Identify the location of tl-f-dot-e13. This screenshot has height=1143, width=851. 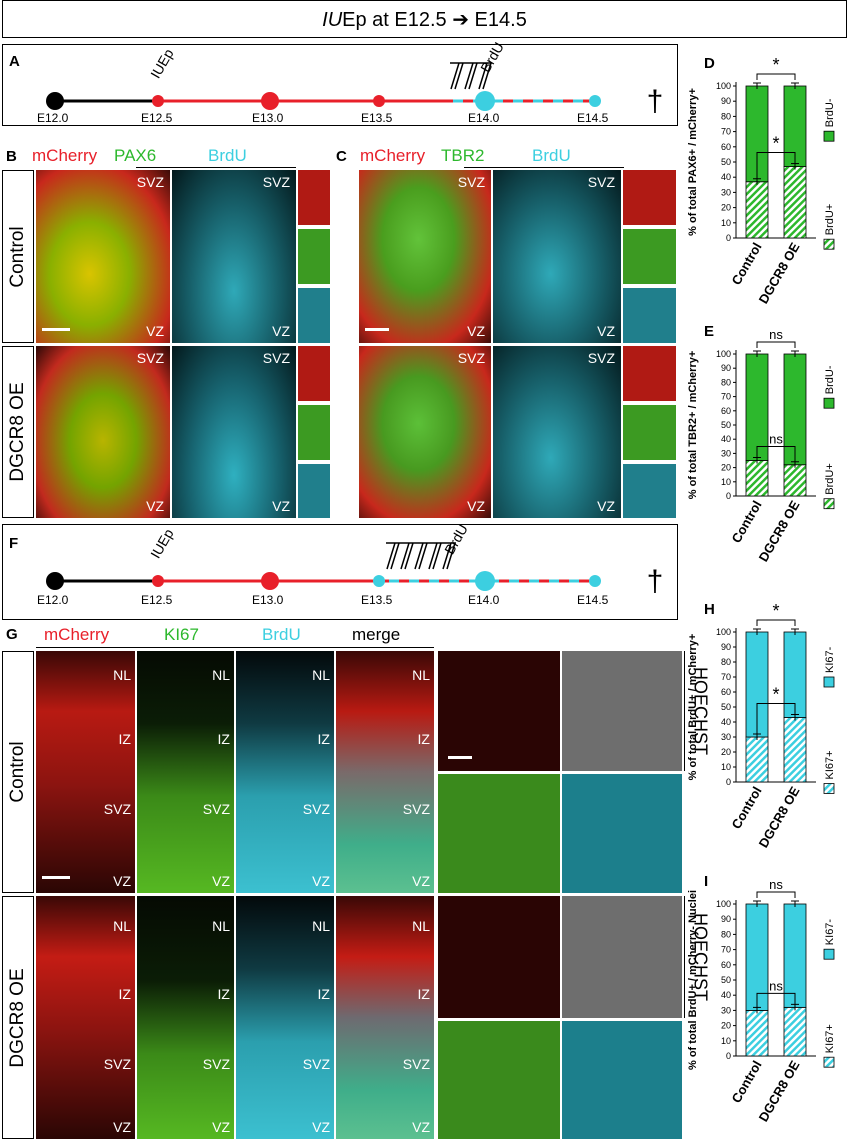
(270, 581).